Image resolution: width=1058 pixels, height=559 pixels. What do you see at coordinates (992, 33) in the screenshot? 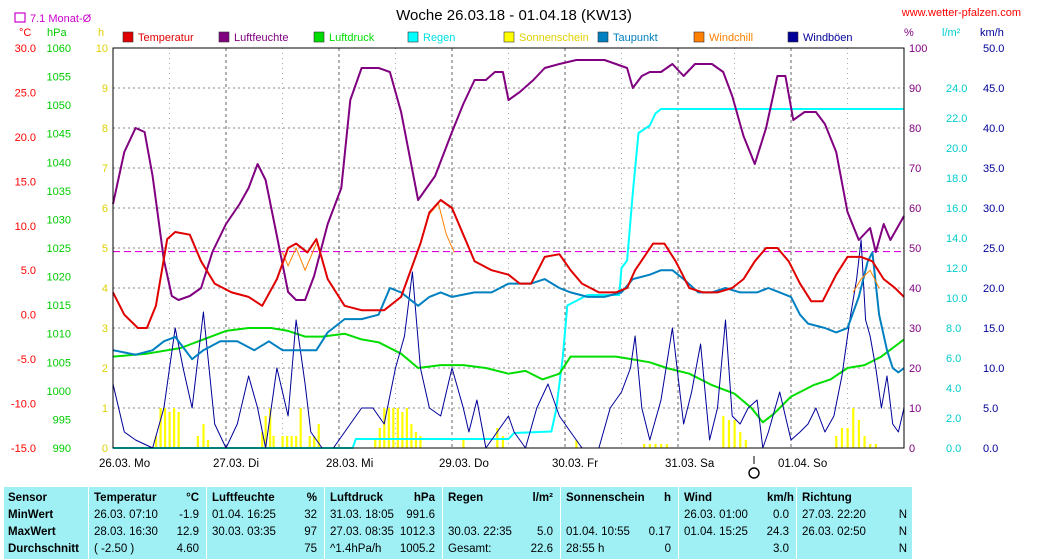
I see `axis-unit-wind: km/h` at bounding box center [992, 33].